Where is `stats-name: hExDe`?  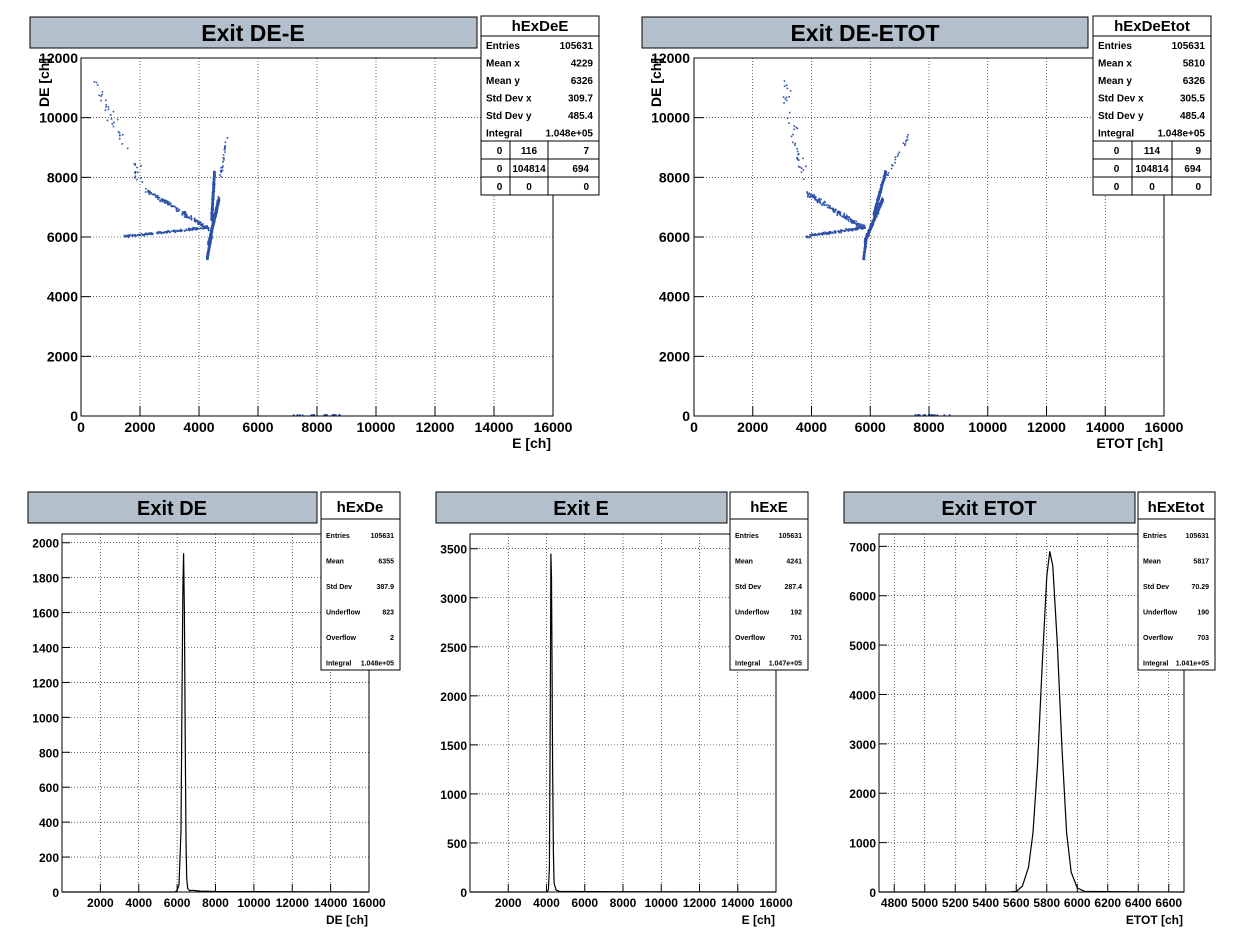
stats-name: hExDe is located at coordinates (360, 507).